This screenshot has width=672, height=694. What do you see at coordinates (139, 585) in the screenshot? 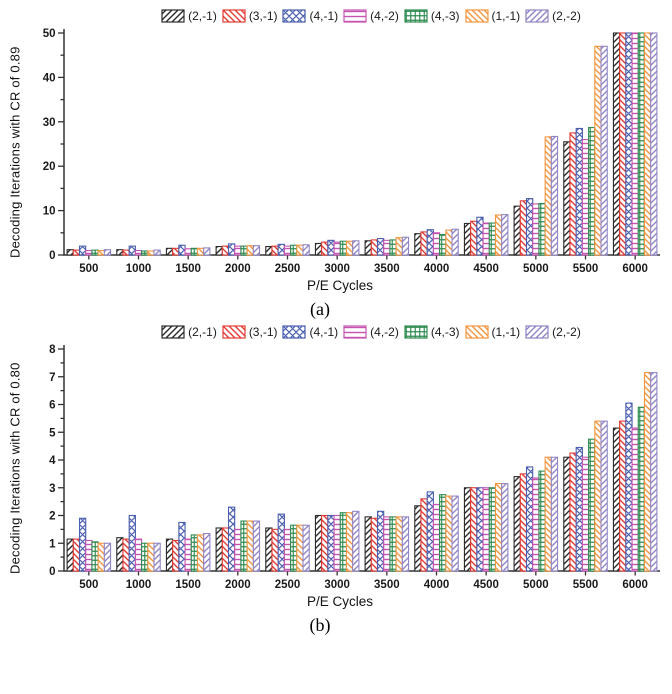
I see `x-tick-label: 1000` at bounding box center [139, 585].